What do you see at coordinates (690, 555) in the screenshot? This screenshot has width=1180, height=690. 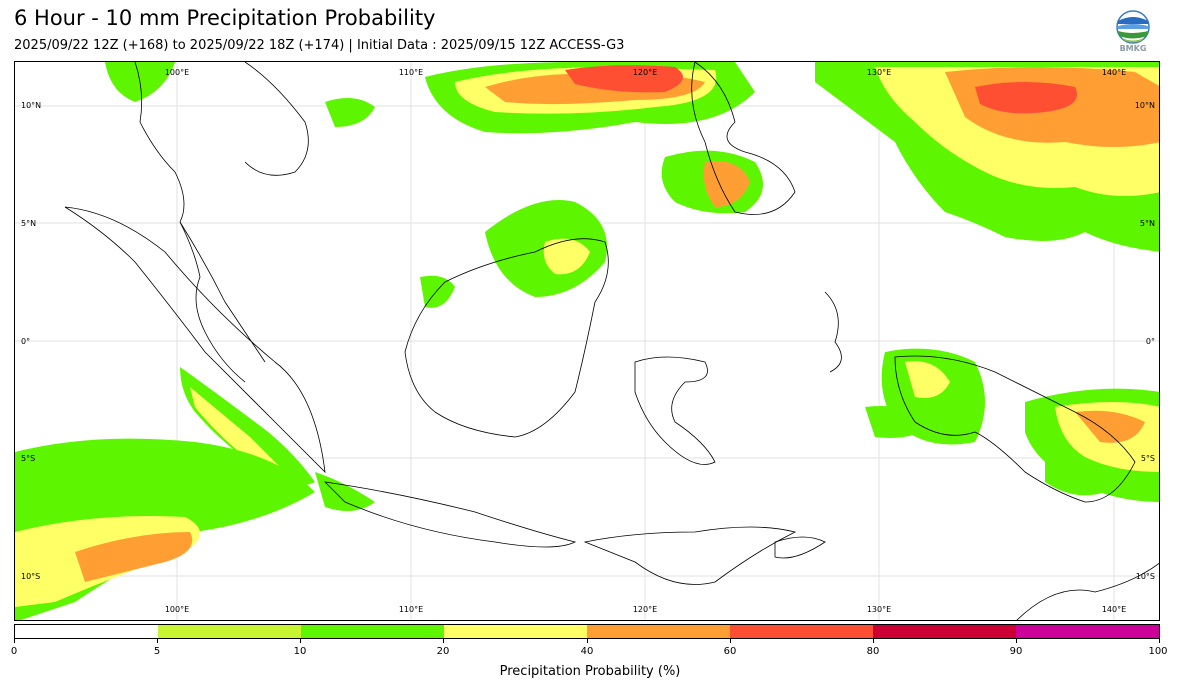 I see `coast-nusa-tenggara` at bounding box center [690, 555].